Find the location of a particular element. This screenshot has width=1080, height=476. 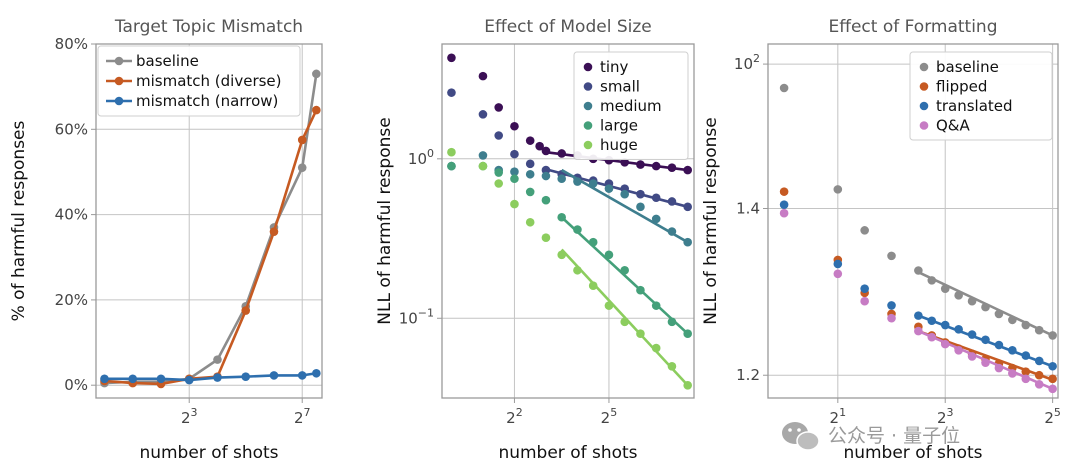

y-tick-label: 20% is located at coordinates (71, 300).